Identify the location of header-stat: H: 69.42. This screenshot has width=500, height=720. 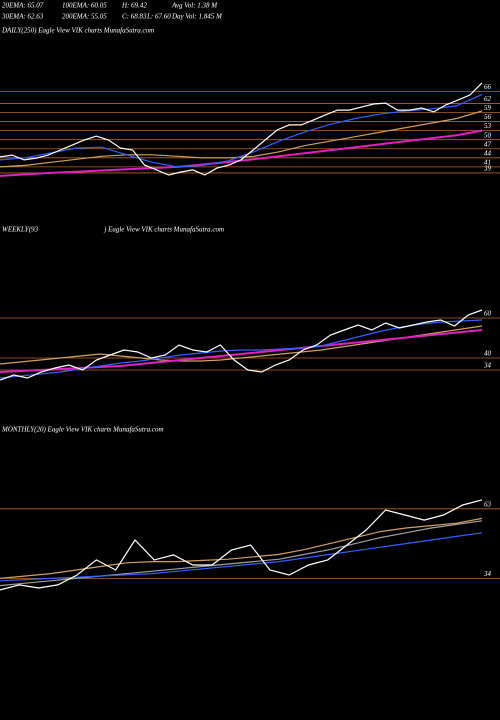
(134, 6).